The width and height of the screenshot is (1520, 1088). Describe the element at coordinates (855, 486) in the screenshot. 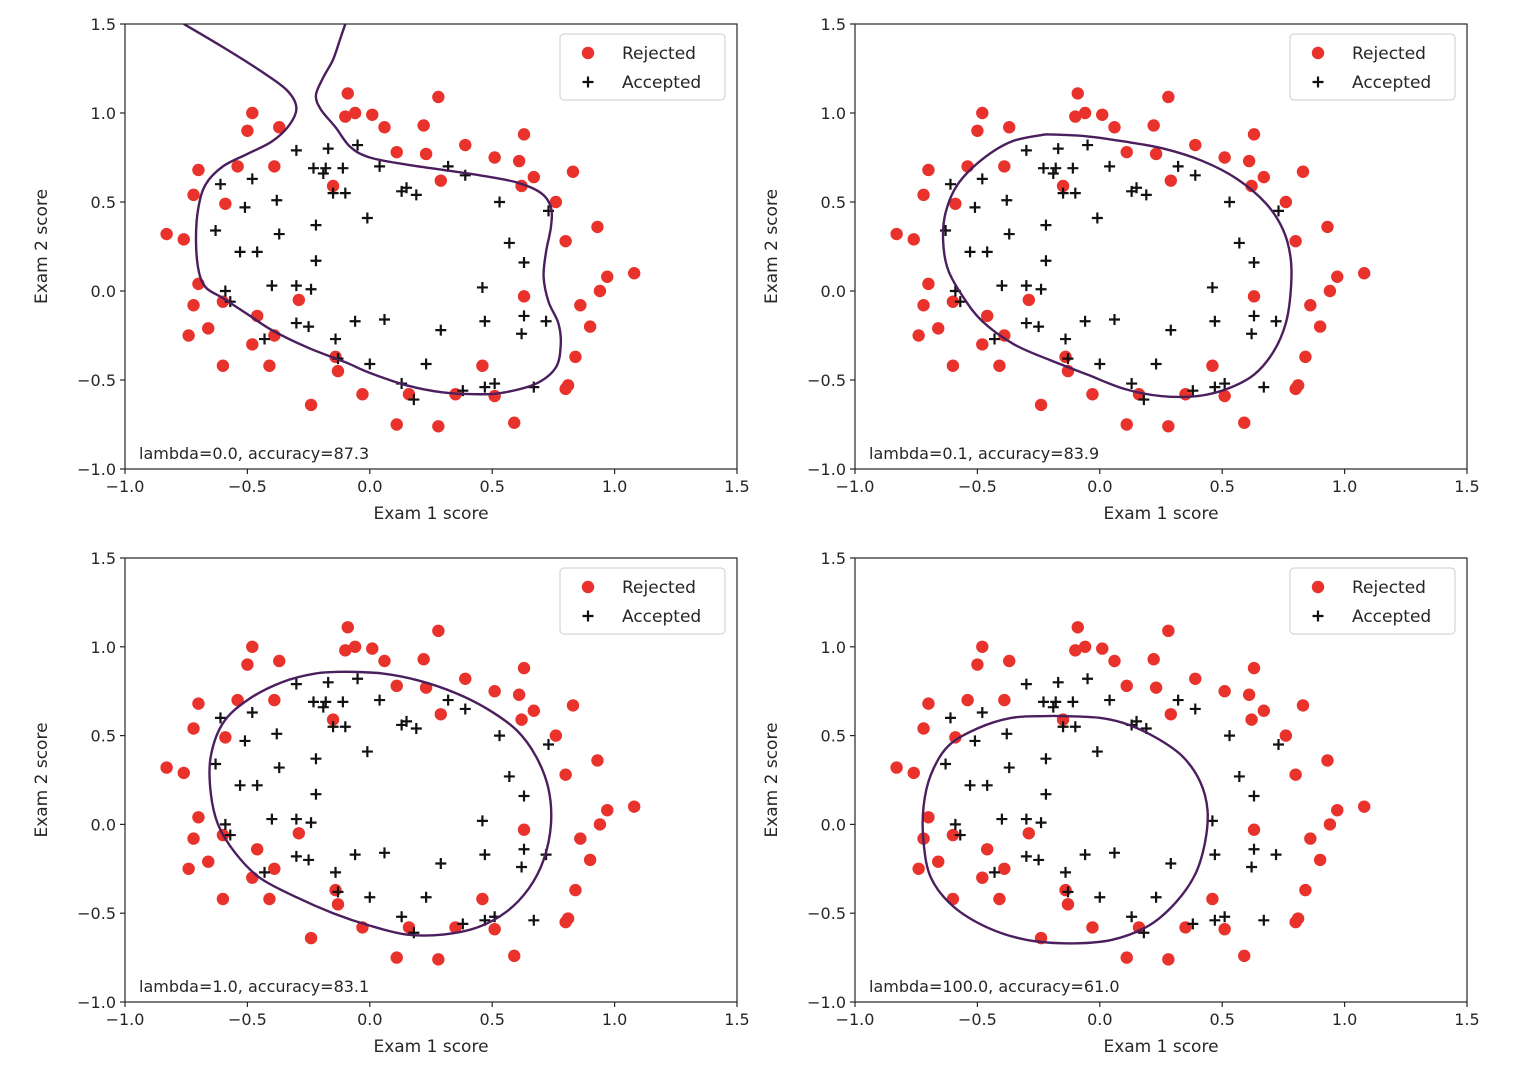

I see `x-tick-label: −1.0` at that location.